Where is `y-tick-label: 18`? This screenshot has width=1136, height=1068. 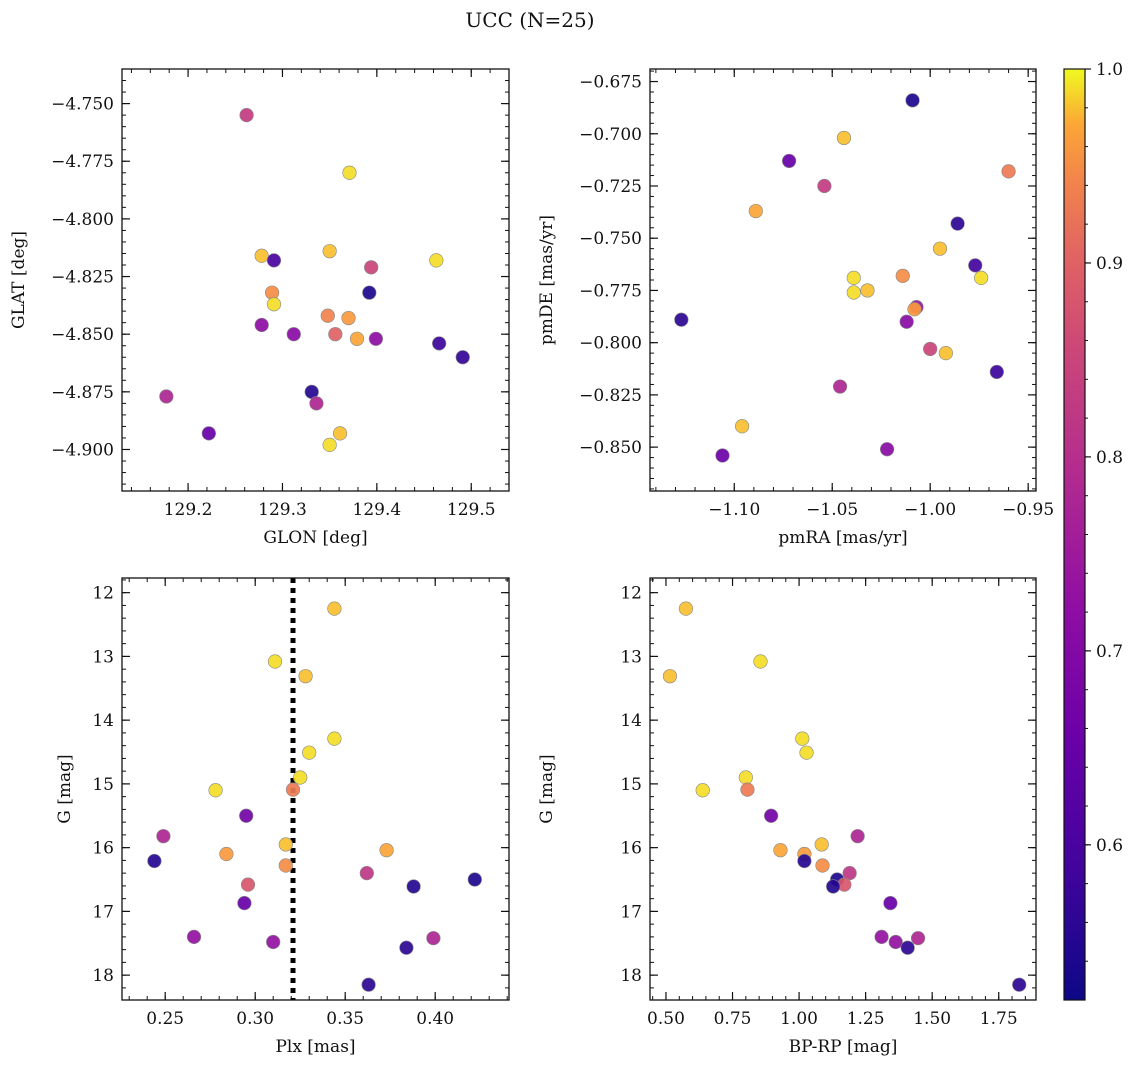
y-tick-label: 18 is located at coordinates (631, 976).